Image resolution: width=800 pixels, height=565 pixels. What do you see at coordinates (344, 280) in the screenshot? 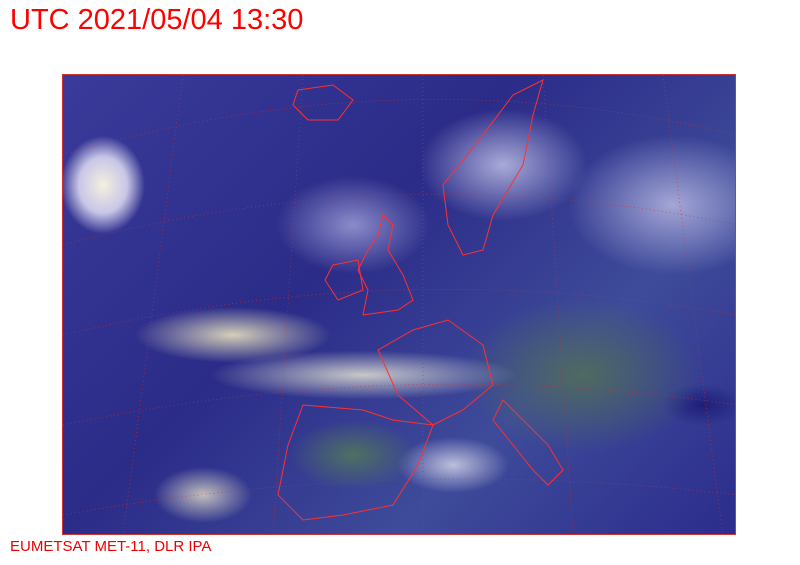
I see `coastline-ireland` at bounding box center [344, 280].